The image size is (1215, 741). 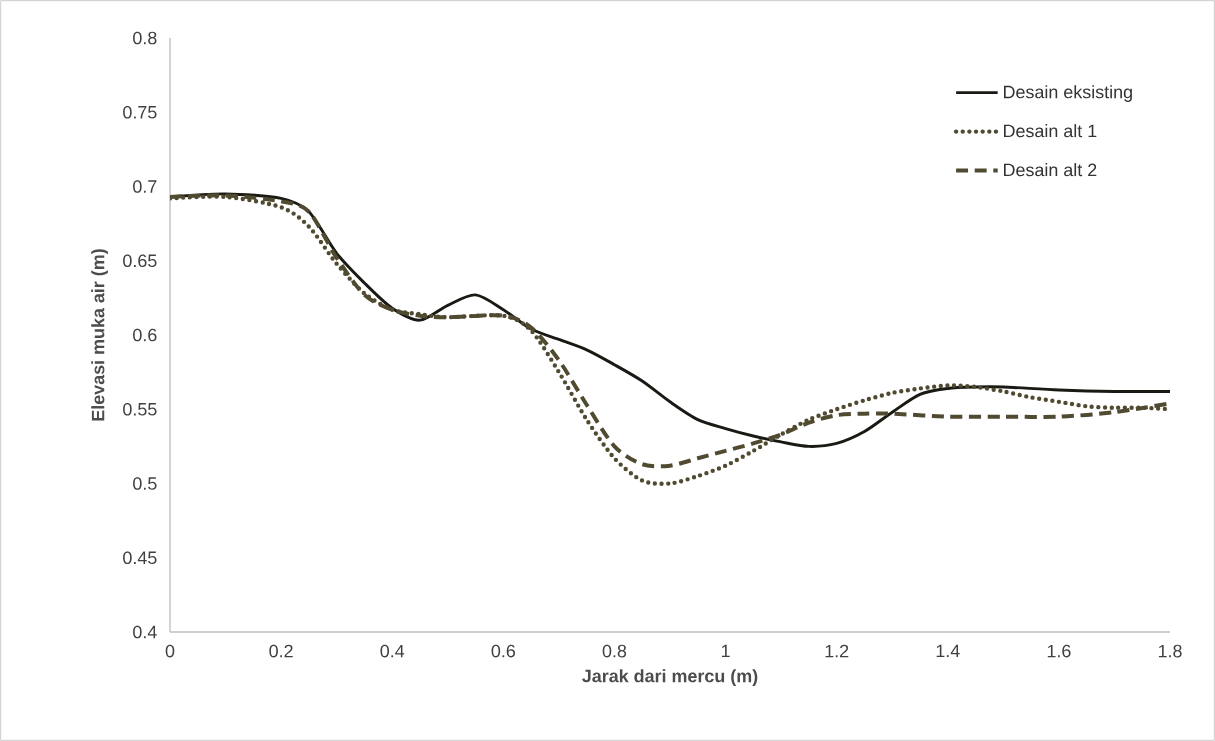 I want to click on y-tick-label: 0.65, so click(x=140, y=261).